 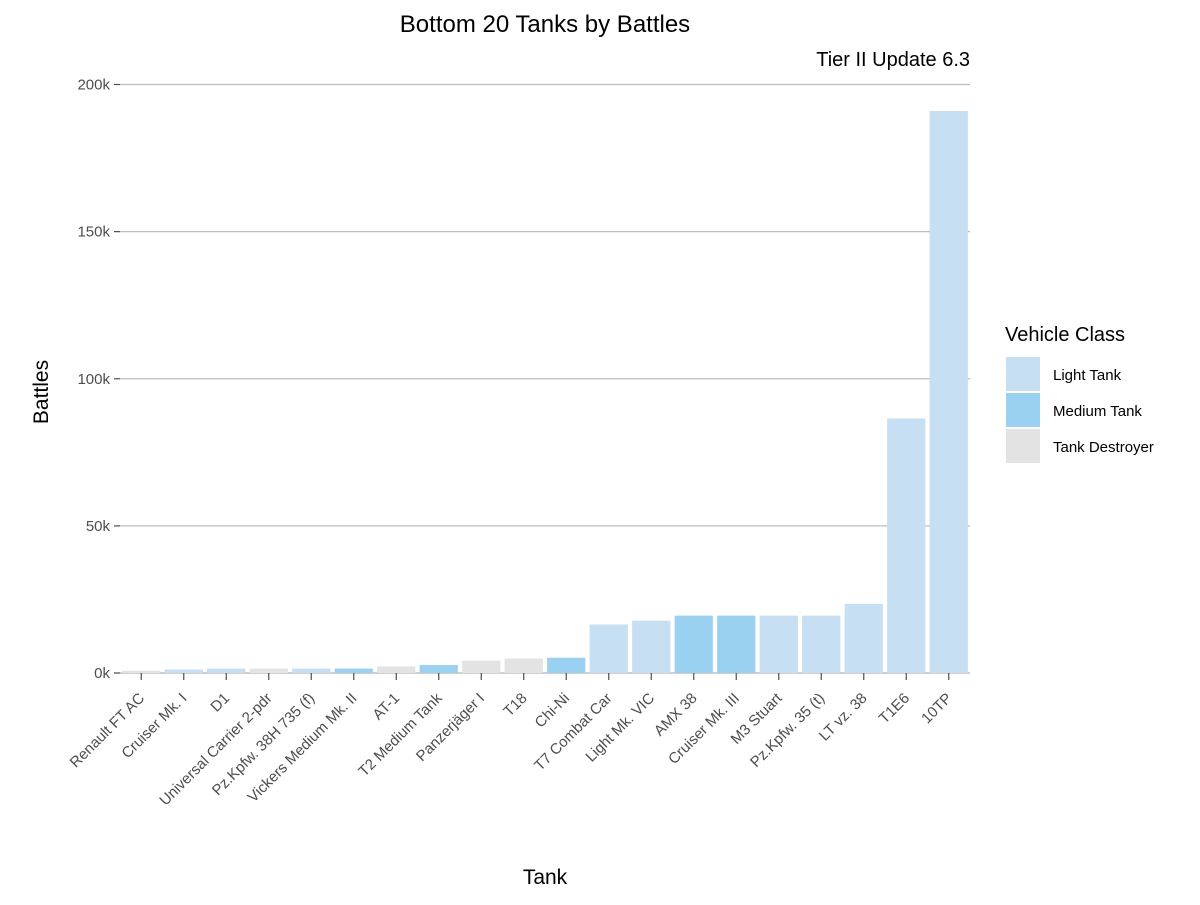 What do you see at coordinates (893, 60) in the screenshot?
I see `chart-subtitle: Tier II Update 6.3` at bounding box center [893, 60].